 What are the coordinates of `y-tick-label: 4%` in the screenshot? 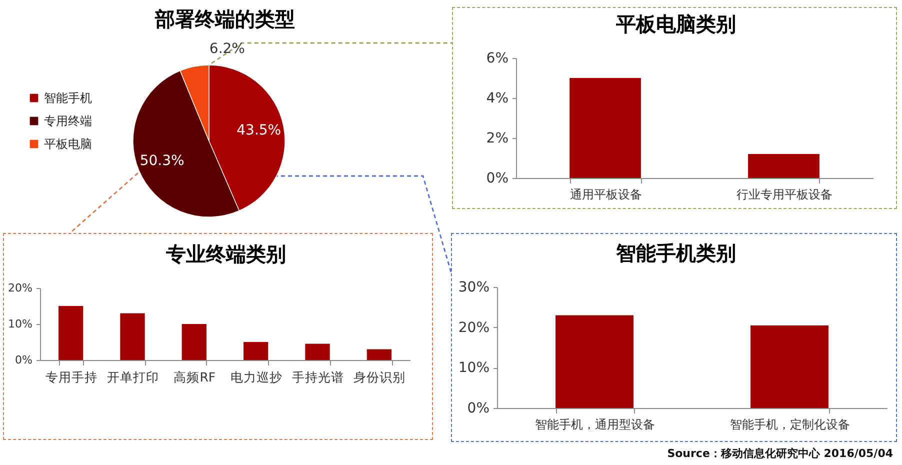 It's located at (497, 98).